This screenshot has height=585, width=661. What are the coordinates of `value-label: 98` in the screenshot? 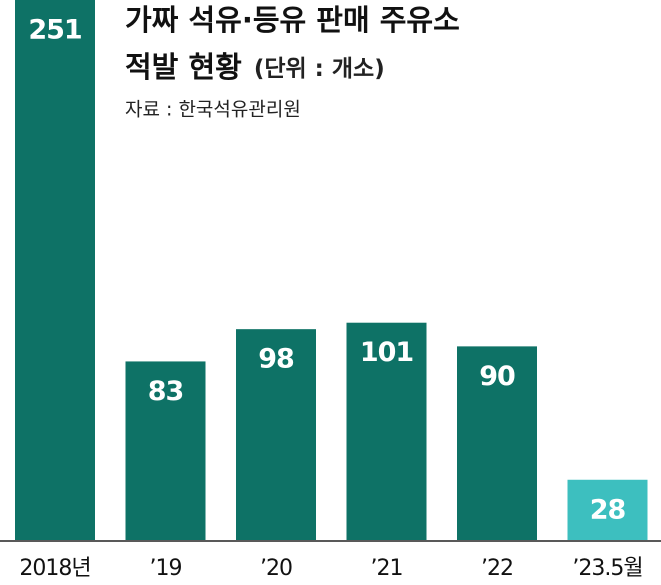 It's located at (276, 359).